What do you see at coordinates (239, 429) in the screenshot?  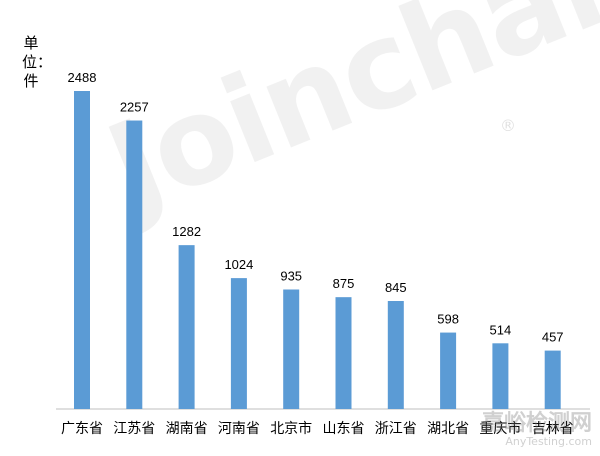 I see `category-label-3: 河南省` at bounding box center [239, 429].